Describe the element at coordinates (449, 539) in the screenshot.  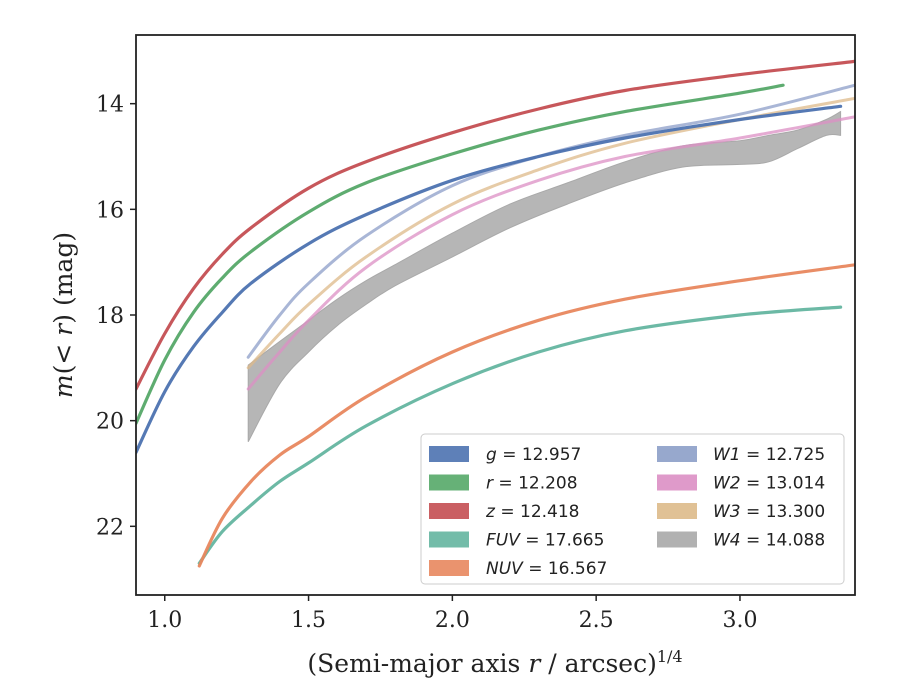
I see `legend-swatch-fuv` at that location.